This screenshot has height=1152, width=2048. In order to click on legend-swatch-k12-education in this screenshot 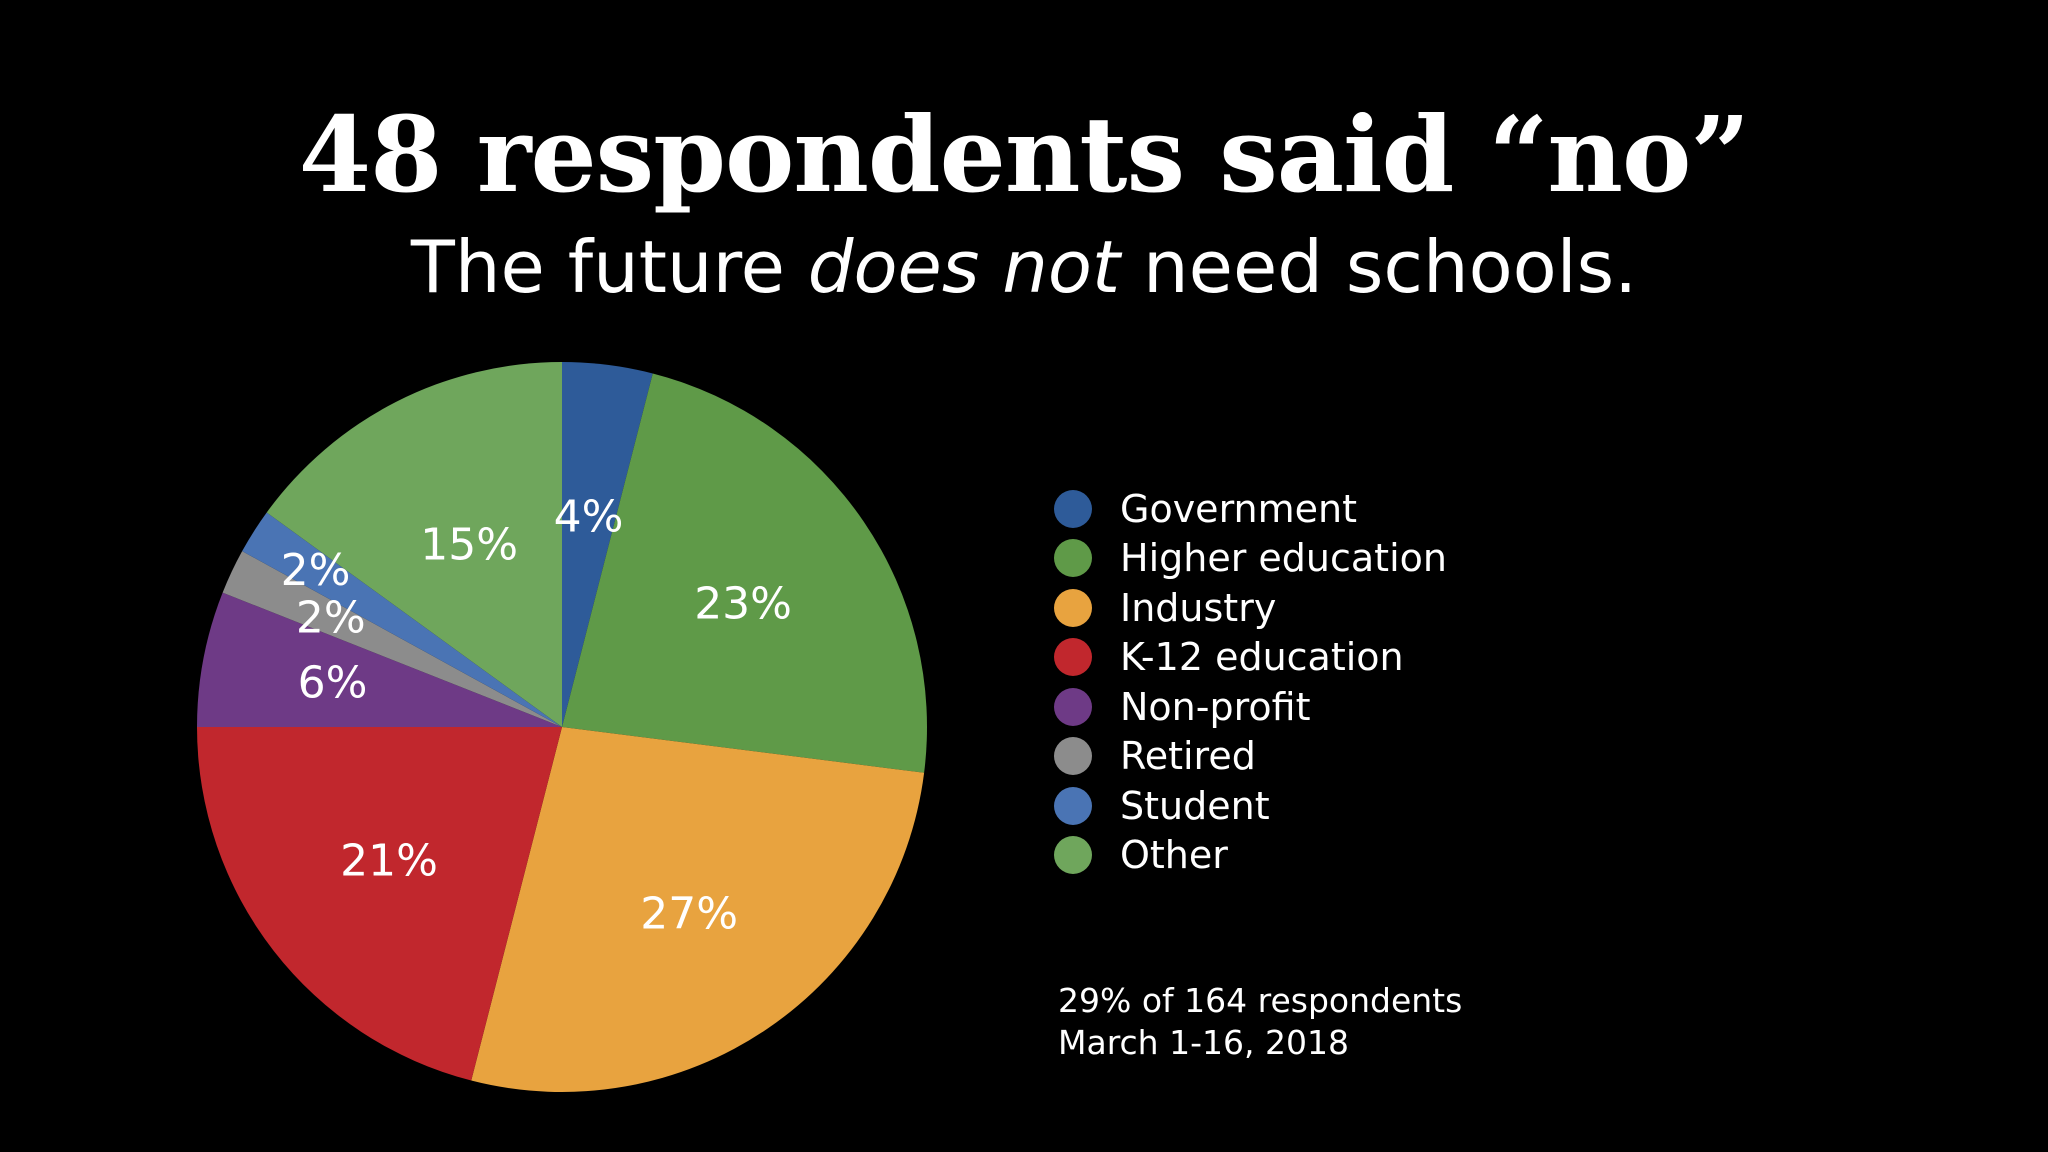, I will do `click(1073, 657)`.